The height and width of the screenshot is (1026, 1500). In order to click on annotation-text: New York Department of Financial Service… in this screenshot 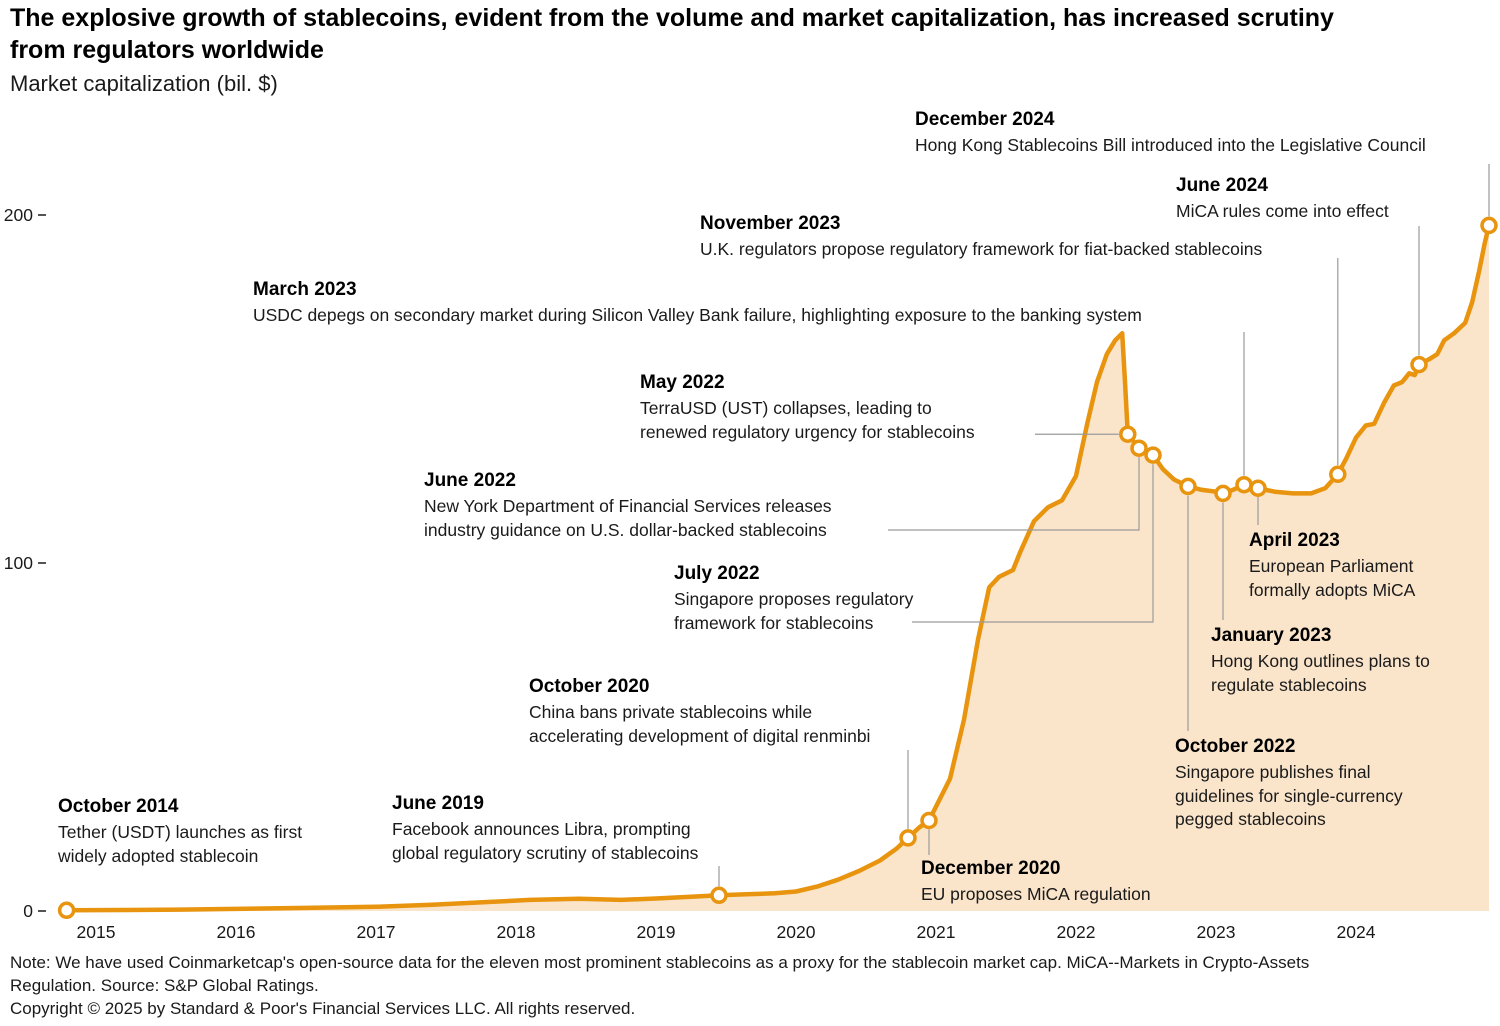, I will do `click(628, 518)`.